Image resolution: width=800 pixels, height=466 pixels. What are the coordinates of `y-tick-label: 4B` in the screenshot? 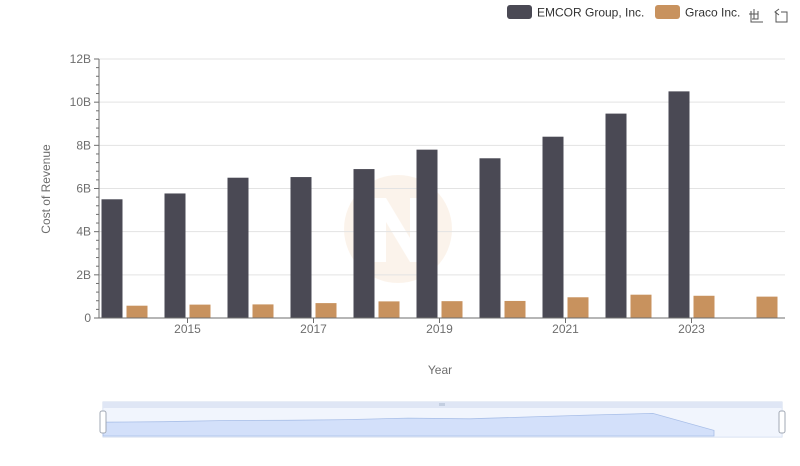 It's located at (83, 232).